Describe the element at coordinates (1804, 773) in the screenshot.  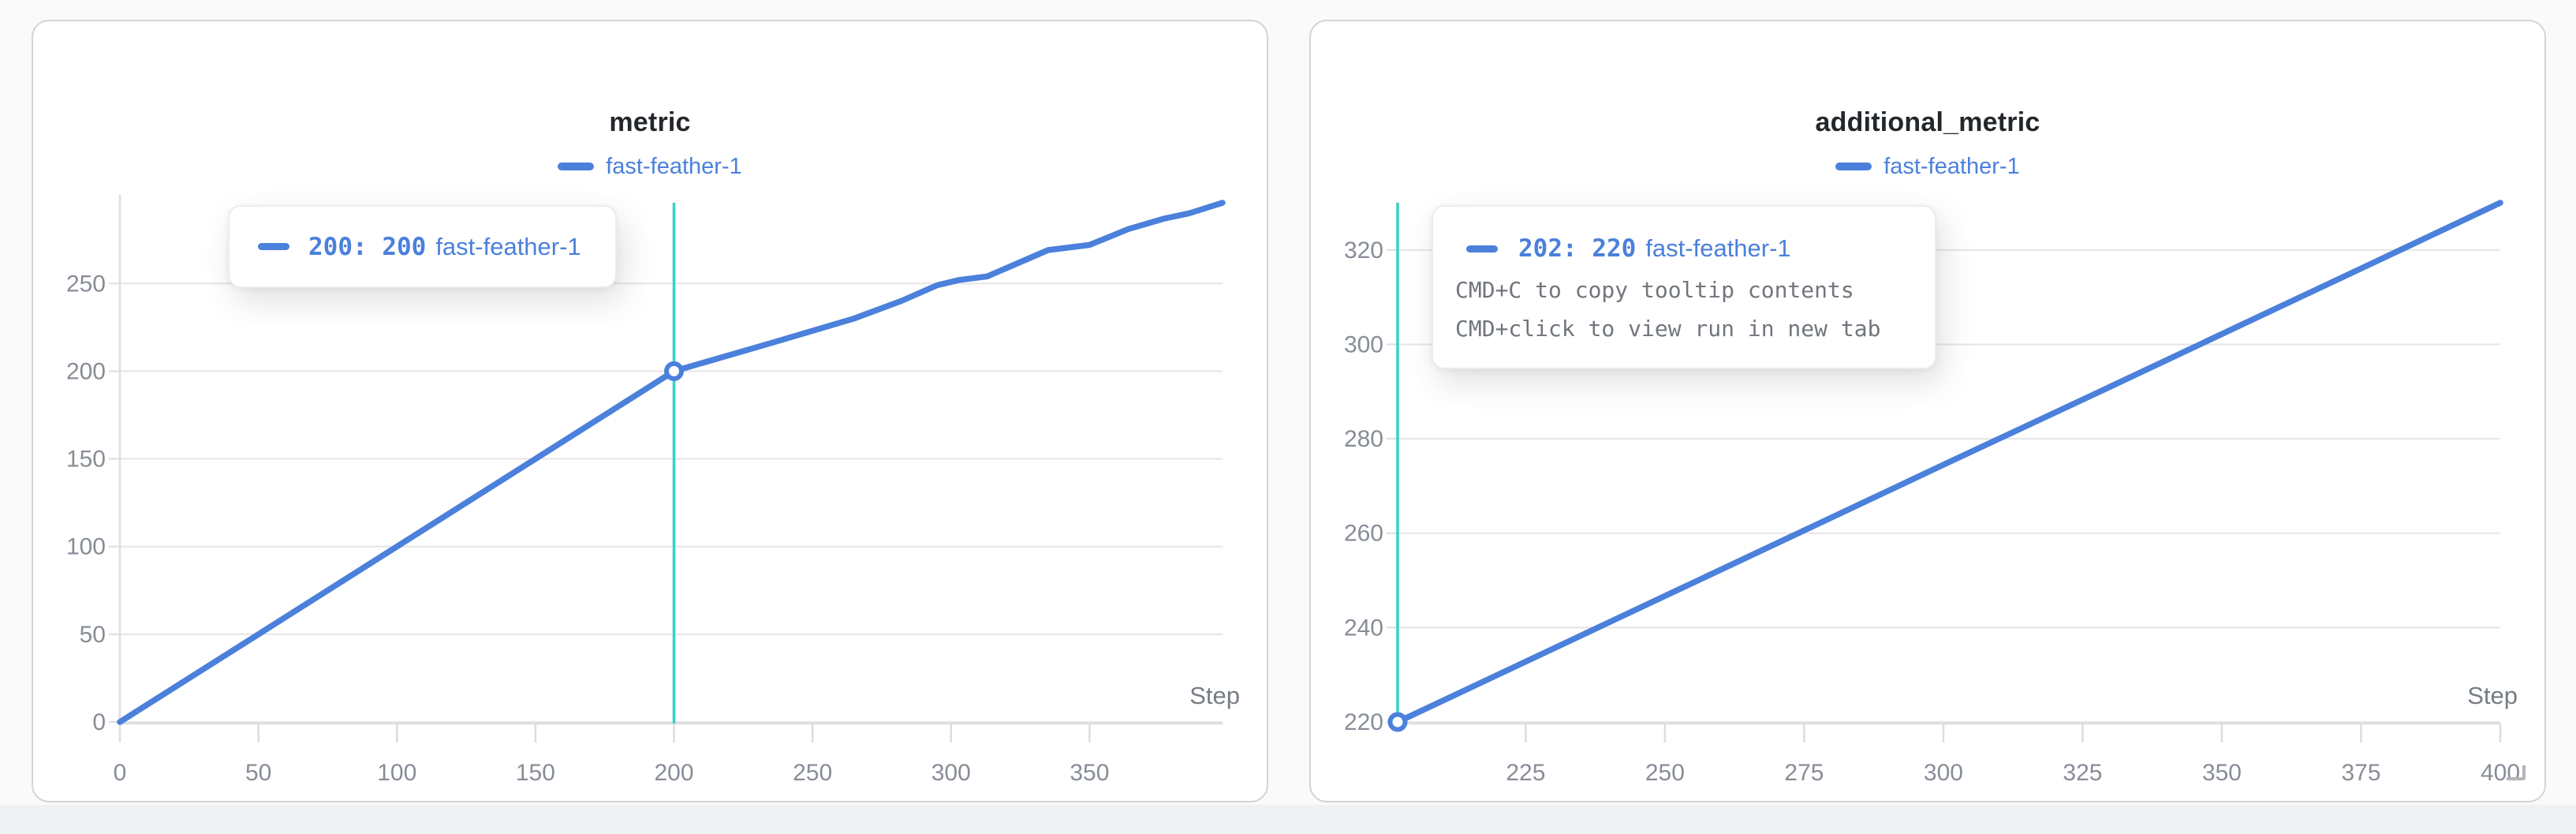
I see `x-tick-label: 275` at that location.